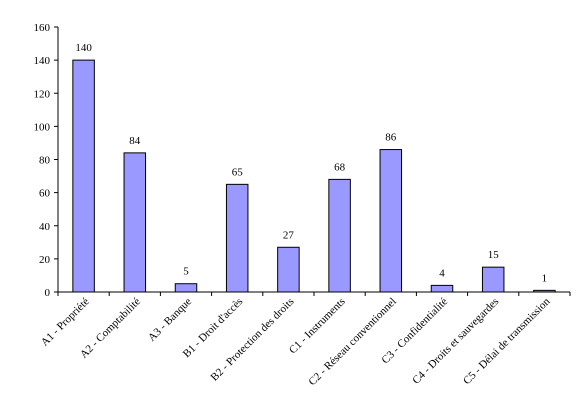  I want to click on data-label: 4, so click(442, 273).